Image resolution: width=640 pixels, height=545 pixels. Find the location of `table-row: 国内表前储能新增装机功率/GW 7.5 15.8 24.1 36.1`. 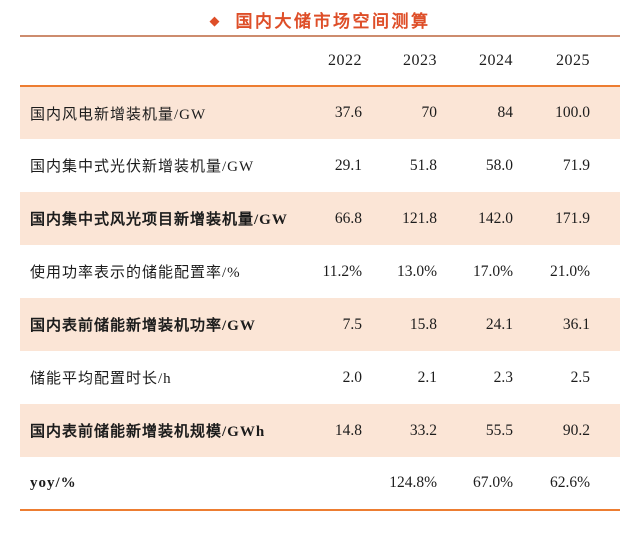

table-row: 国内表前储能新增装机功率/GW 7.5 15.8 24.1 36.1 is located at coordinates (320, 324).